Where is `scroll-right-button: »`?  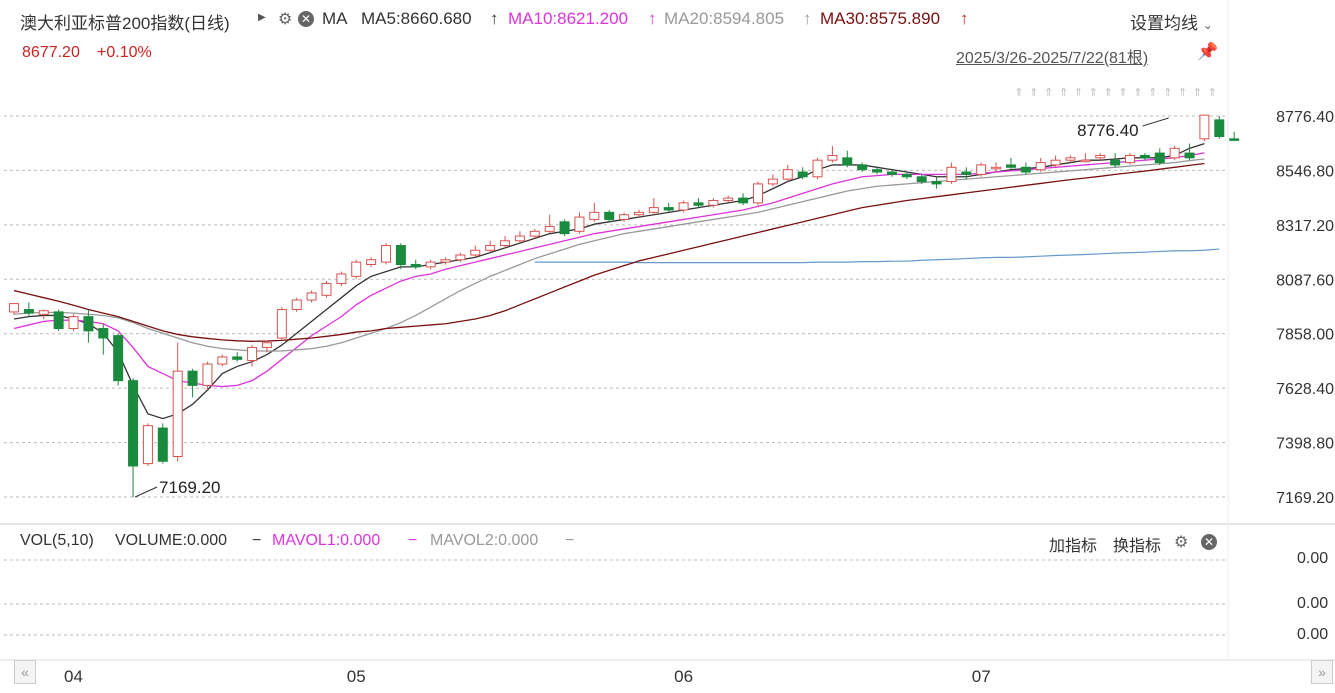
scroll-right-button: » is located at coordinates (1322, 672).